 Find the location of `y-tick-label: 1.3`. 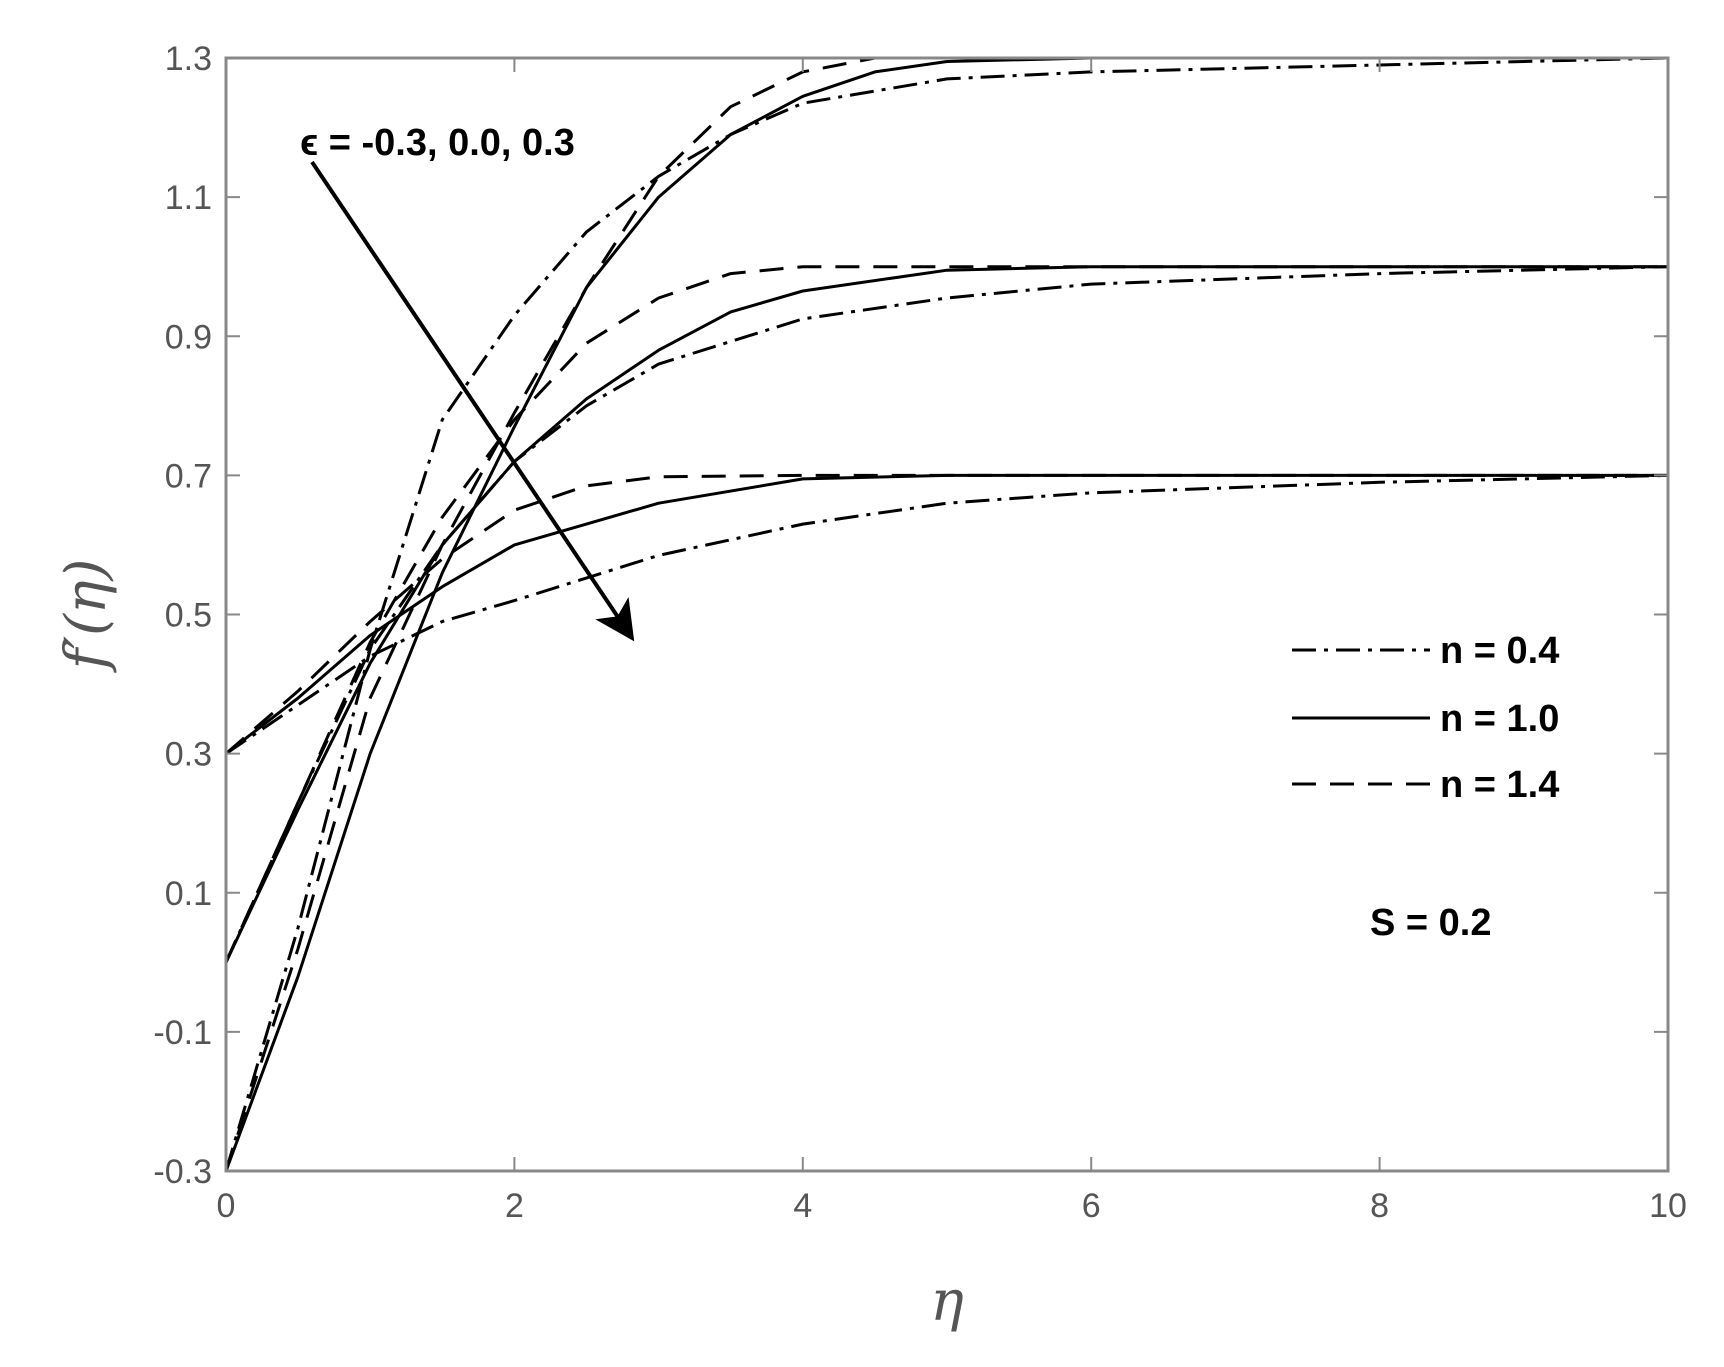

y-tick-label: 1.3 is located at coordinates (188, 59).